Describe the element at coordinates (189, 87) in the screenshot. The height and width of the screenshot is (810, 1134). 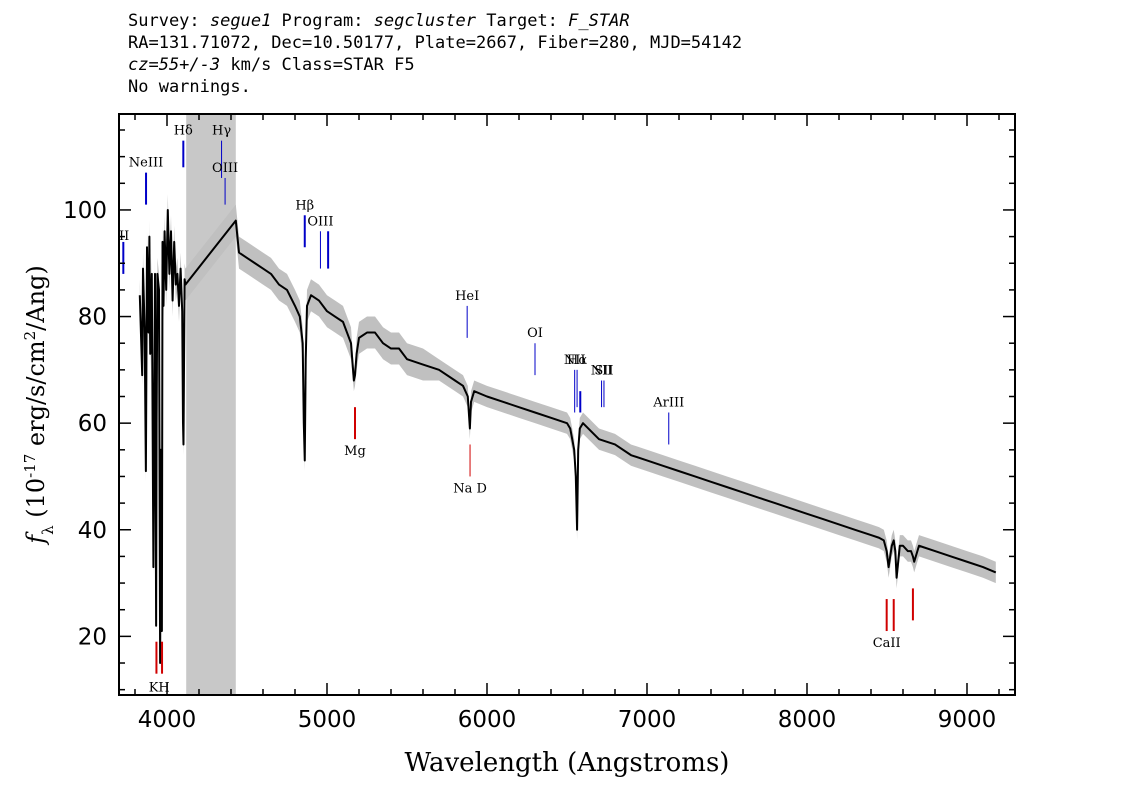
I see `header-line-warnings: No warnings.` at that location.